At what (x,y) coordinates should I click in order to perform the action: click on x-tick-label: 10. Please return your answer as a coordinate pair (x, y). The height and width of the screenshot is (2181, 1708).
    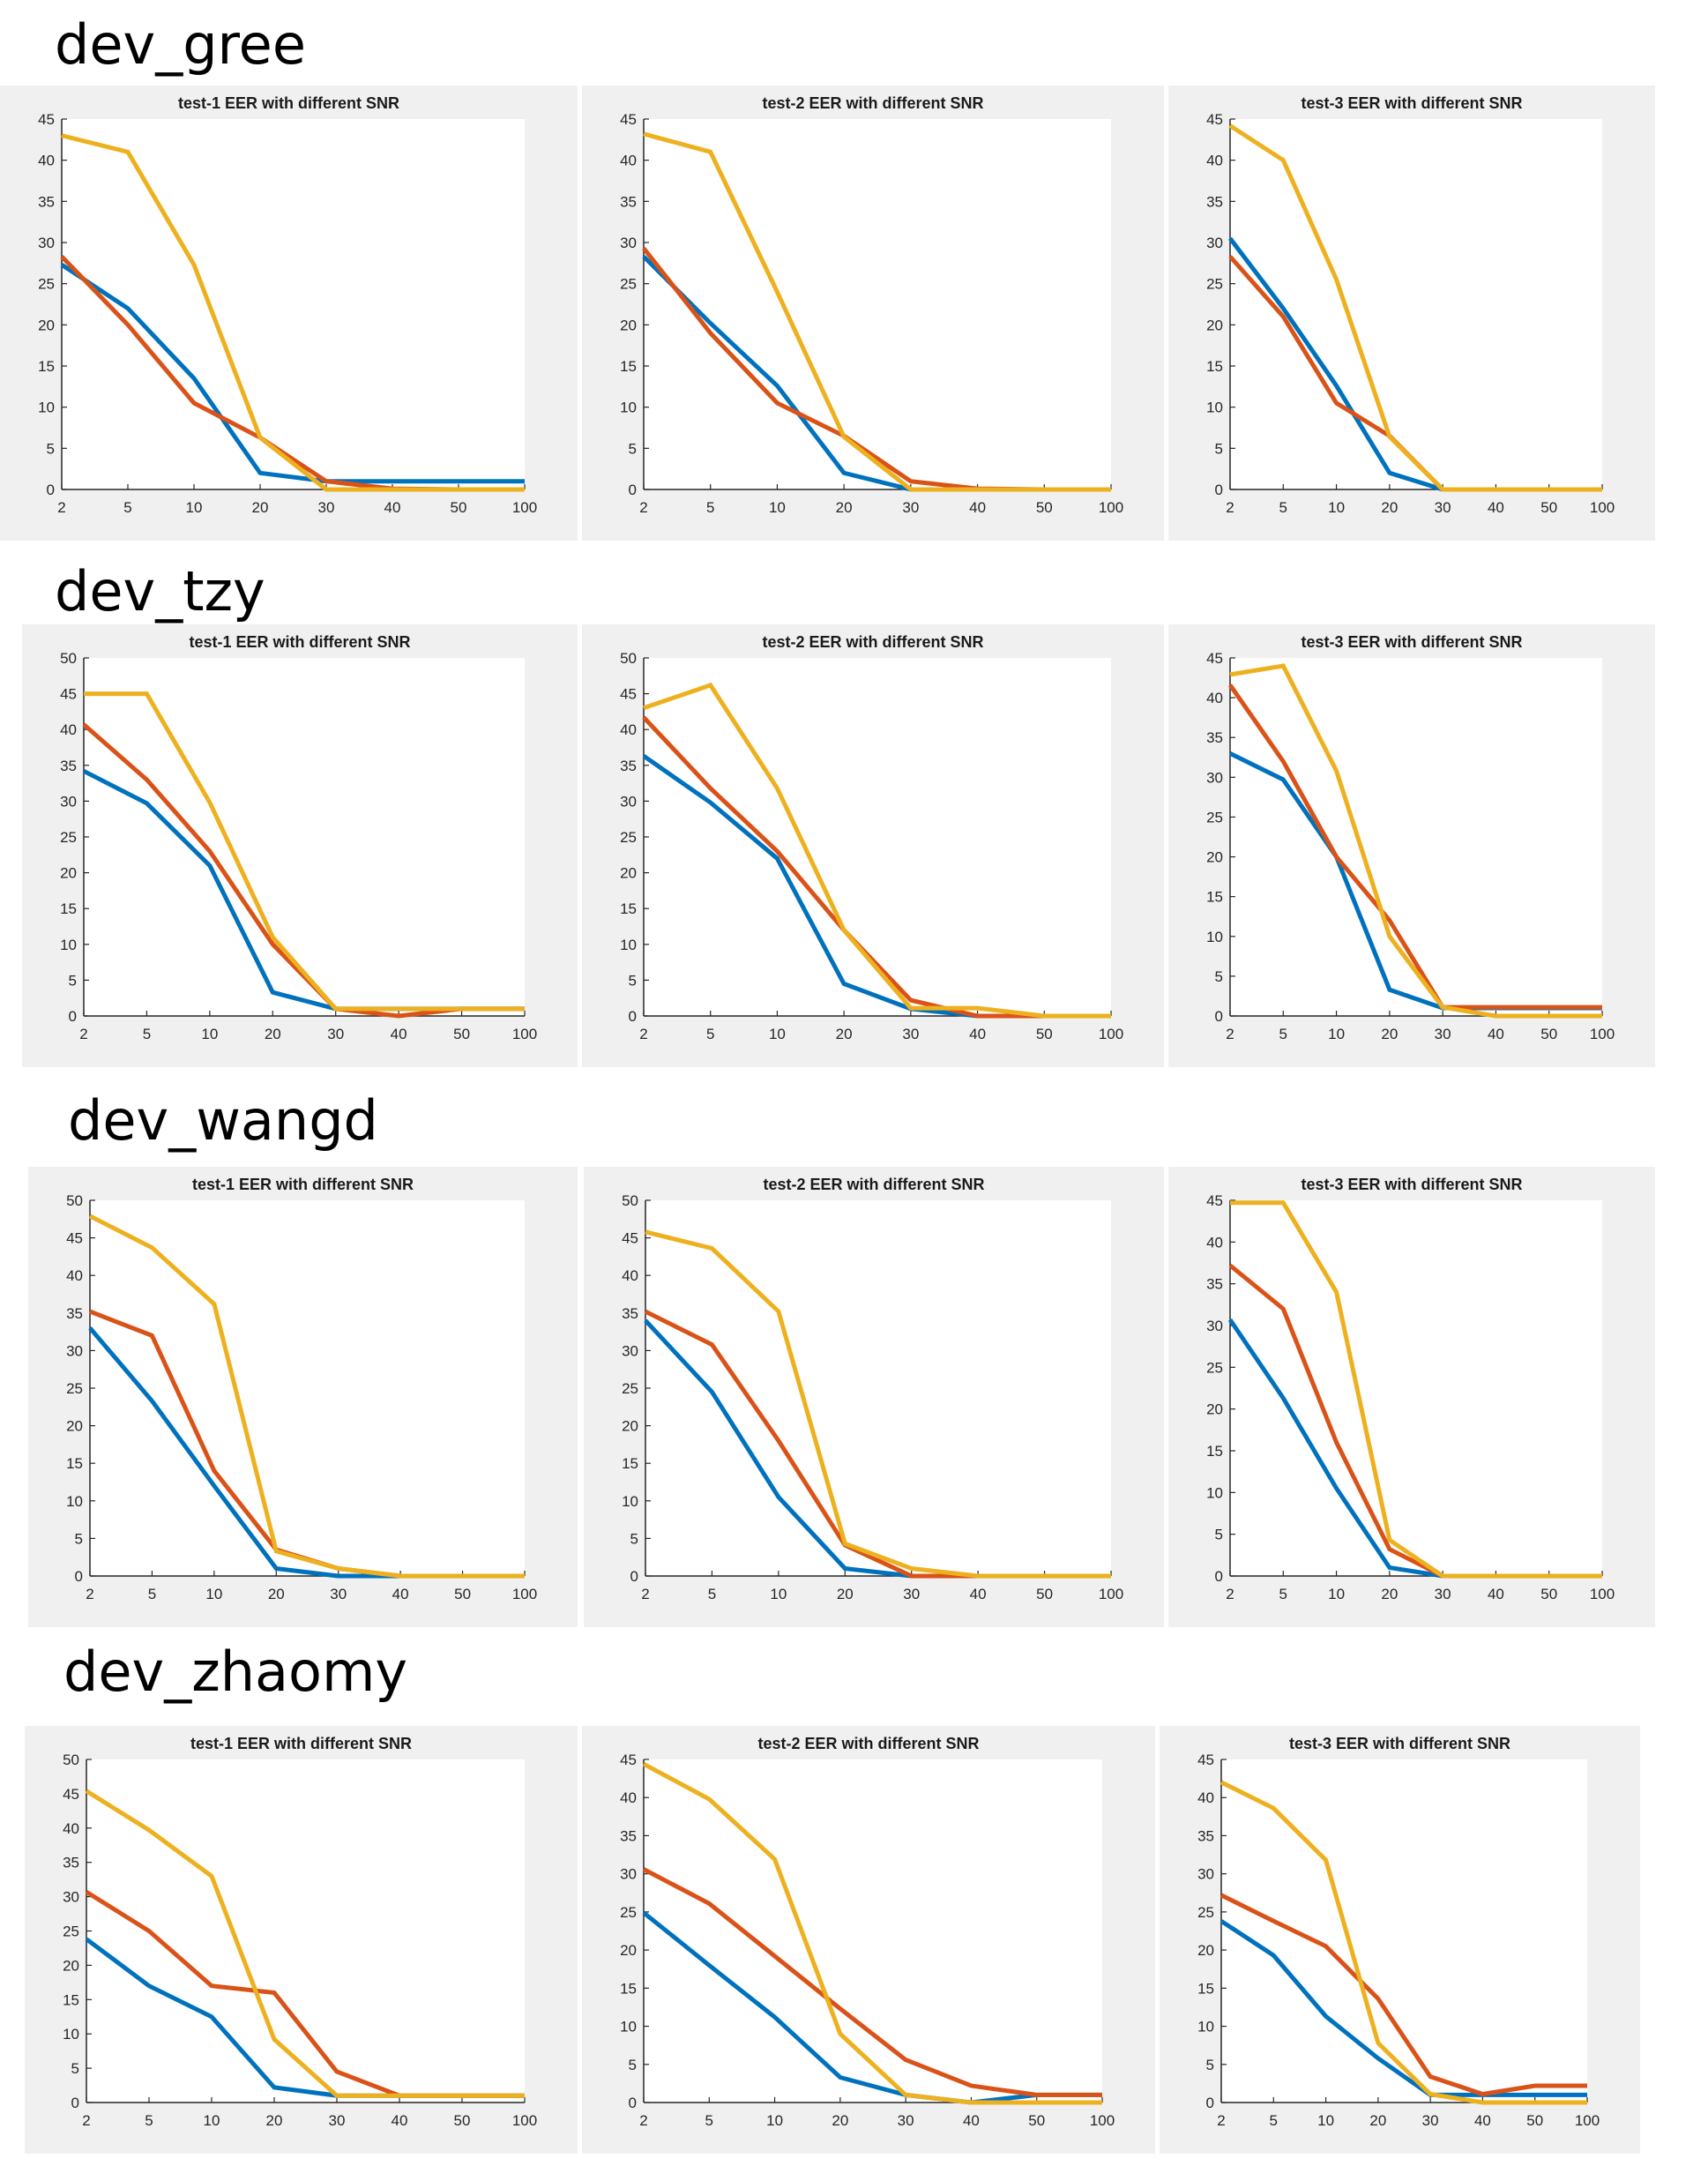
    Looking at the image, I should click on (194, 507).